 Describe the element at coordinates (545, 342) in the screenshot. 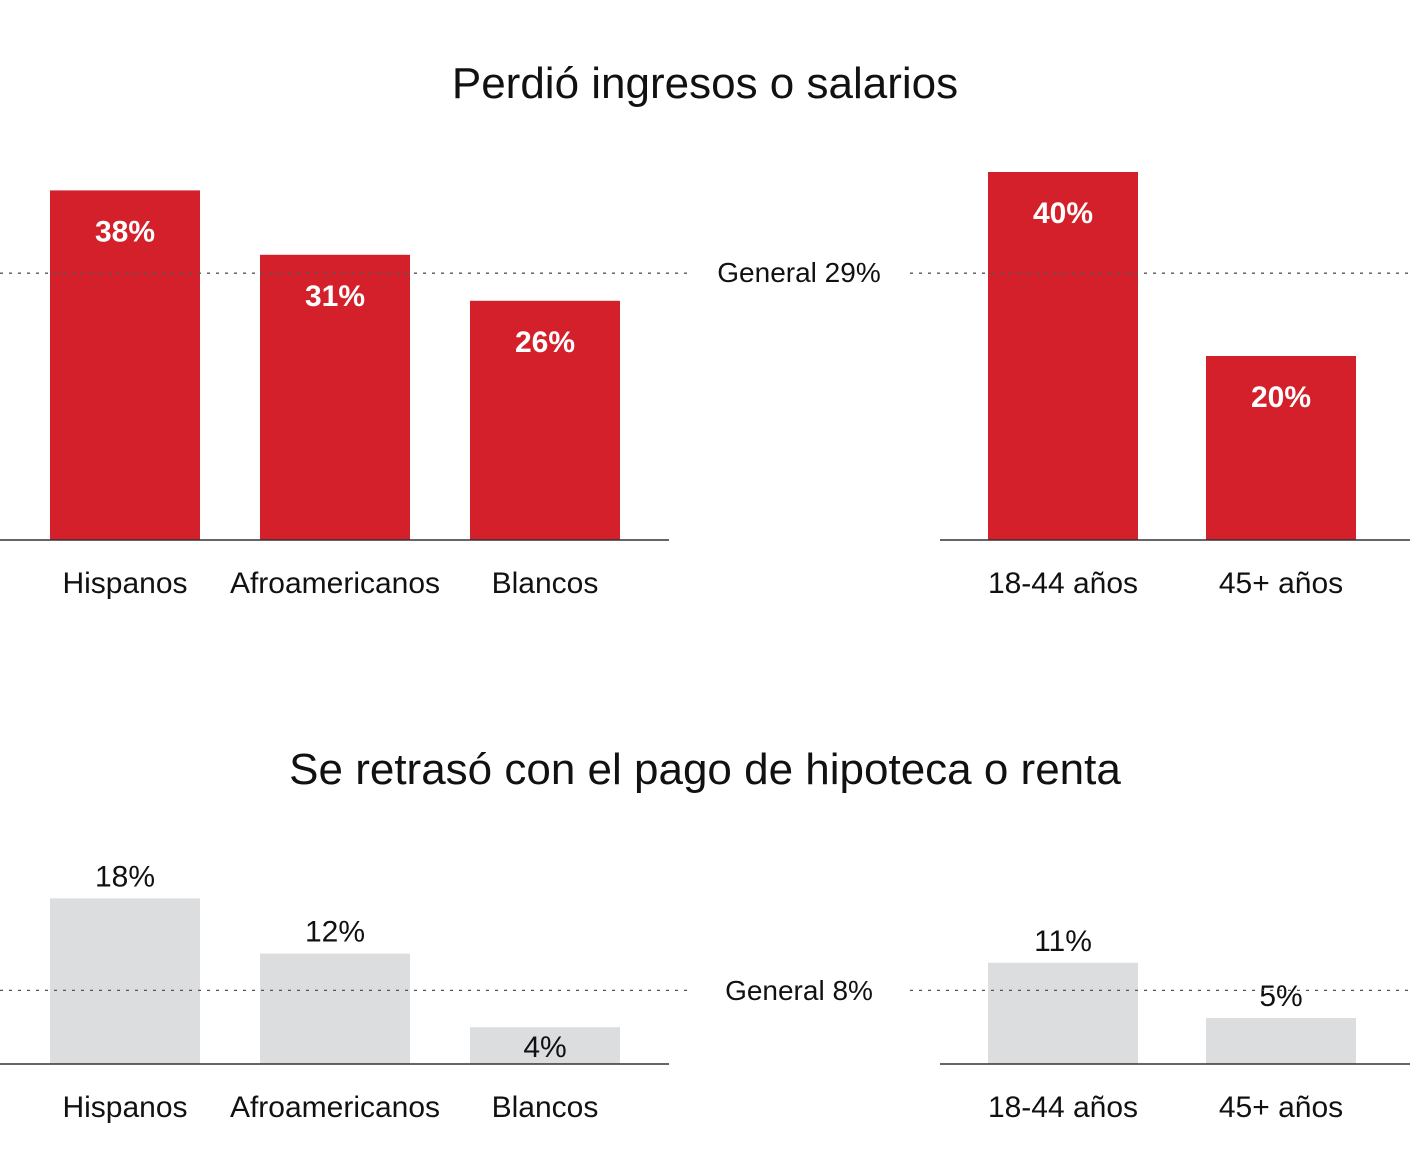

I see `data-label-blancos: 26%` at that location.